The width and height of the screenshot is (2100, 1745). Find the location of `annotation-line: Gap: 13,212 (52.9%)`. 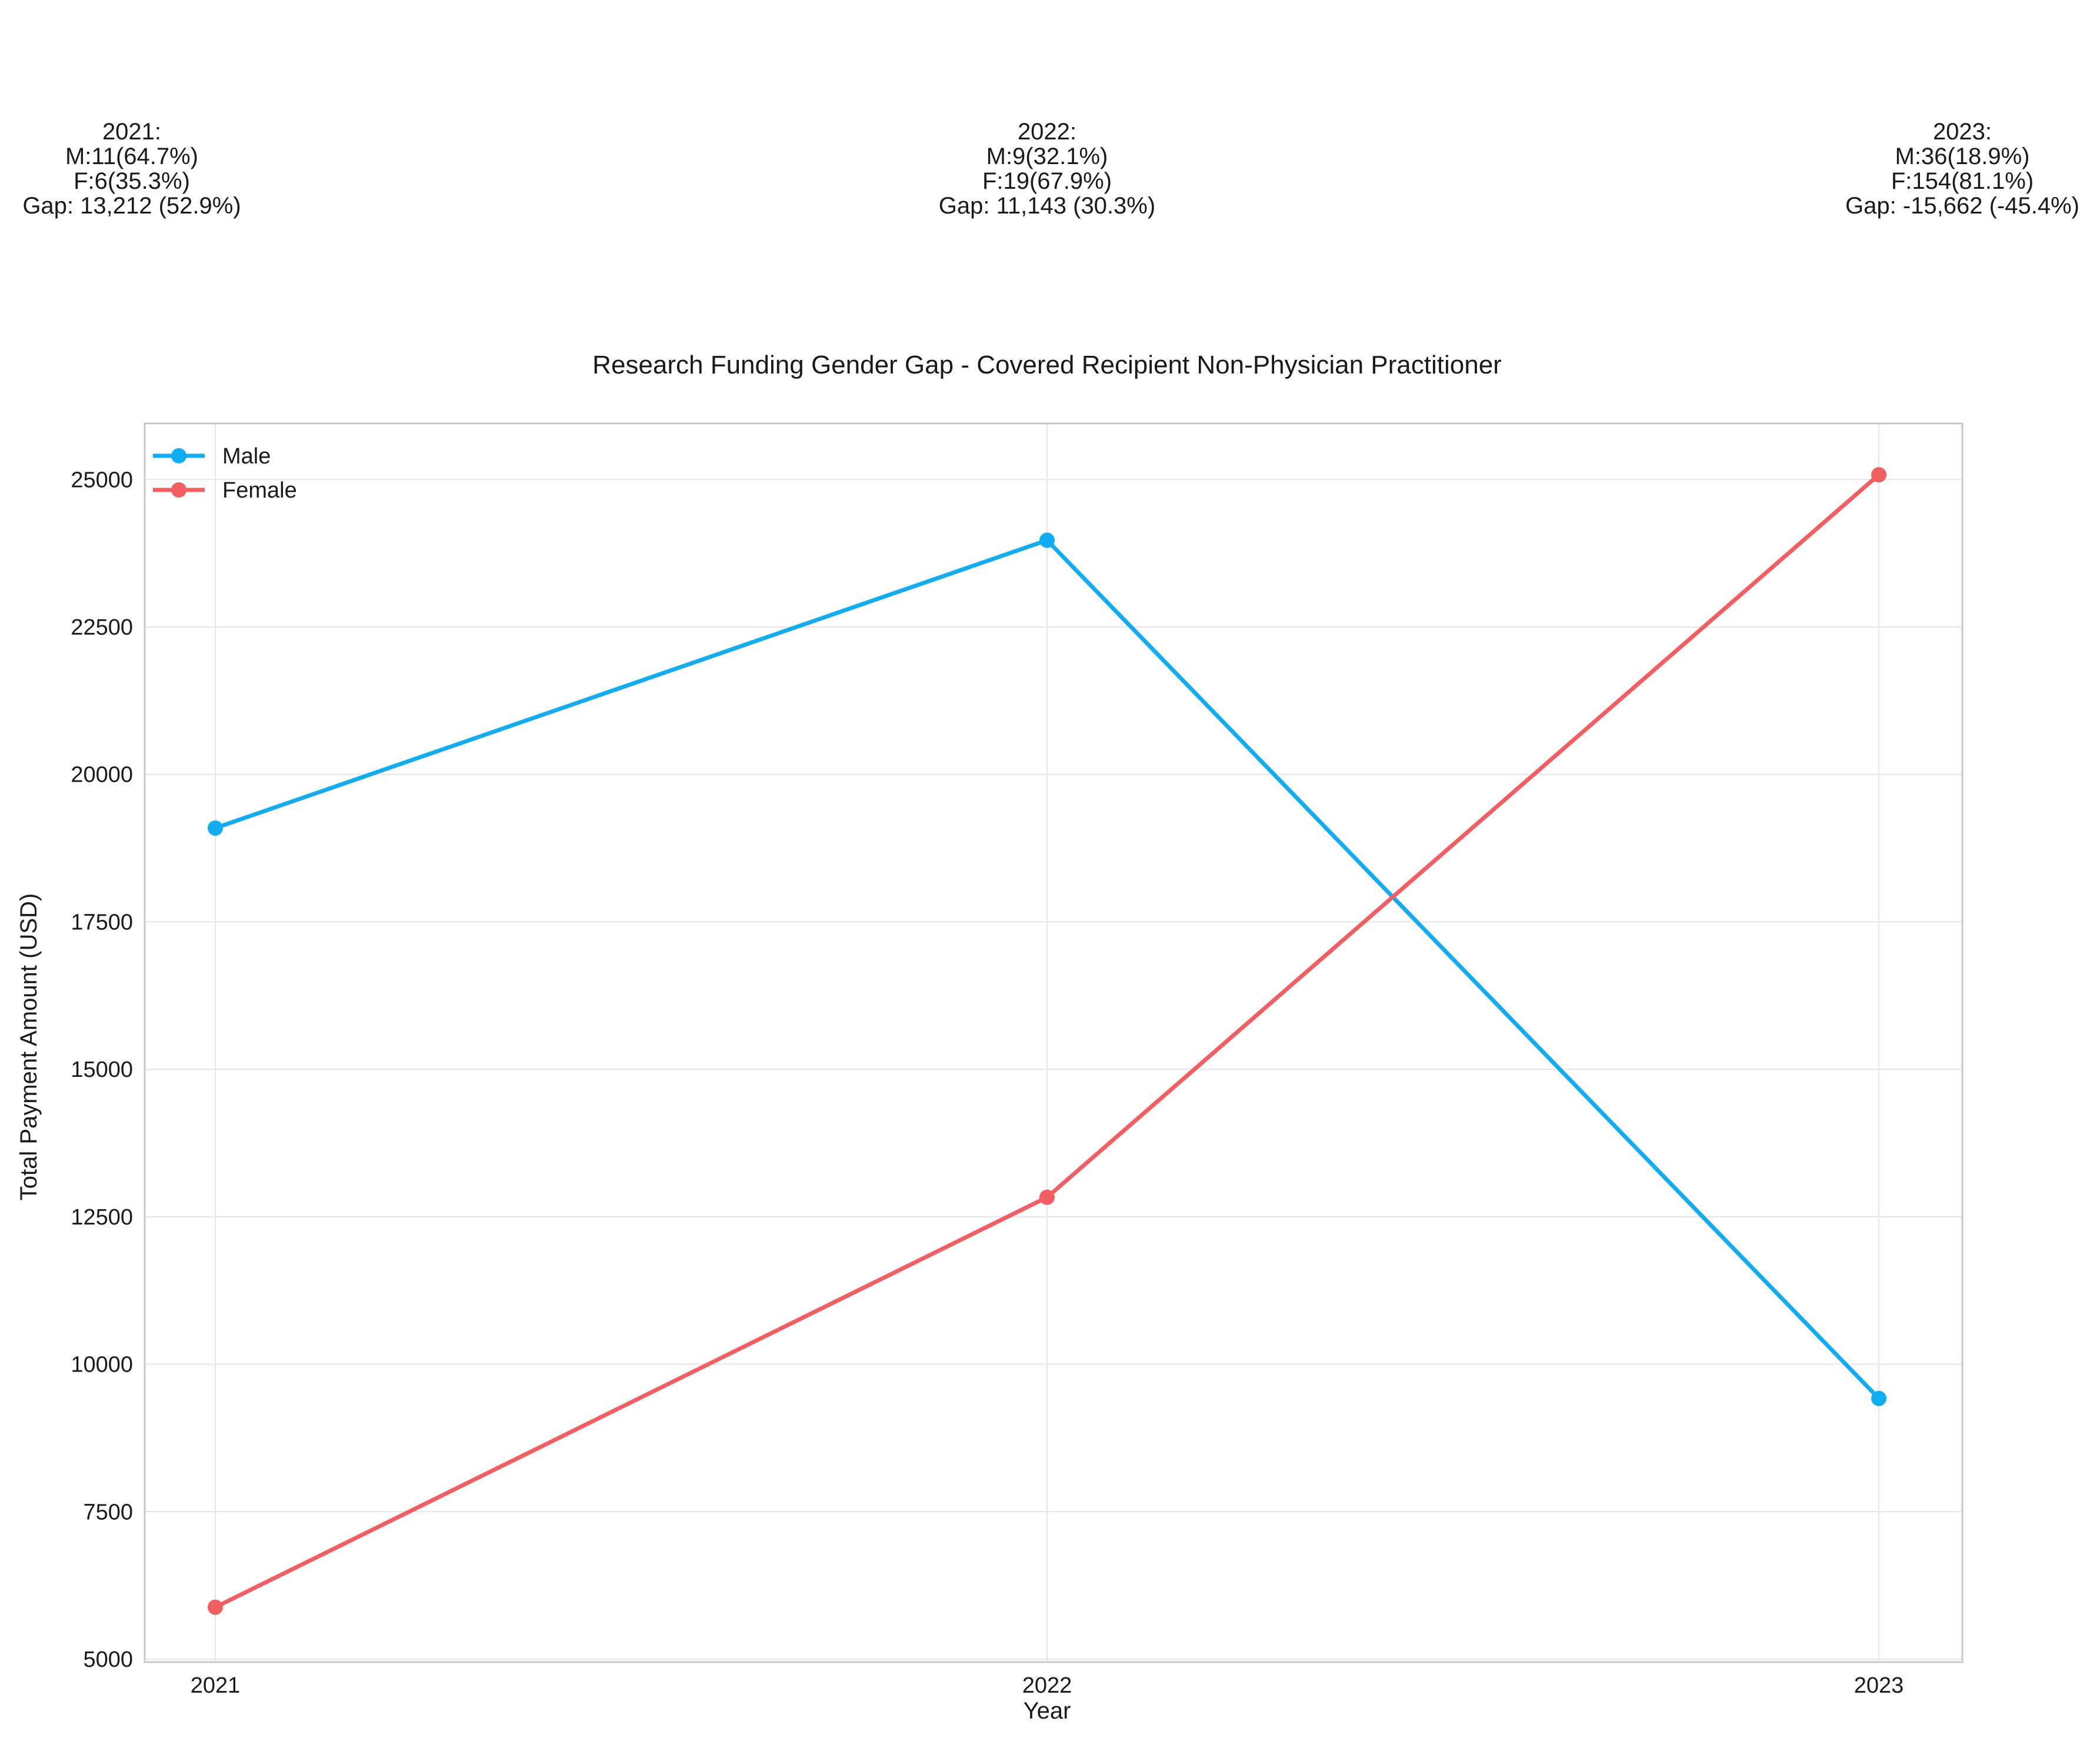

annotation-line: Gap: 13,212 (52.9%) is located at coordinates (131, 206).